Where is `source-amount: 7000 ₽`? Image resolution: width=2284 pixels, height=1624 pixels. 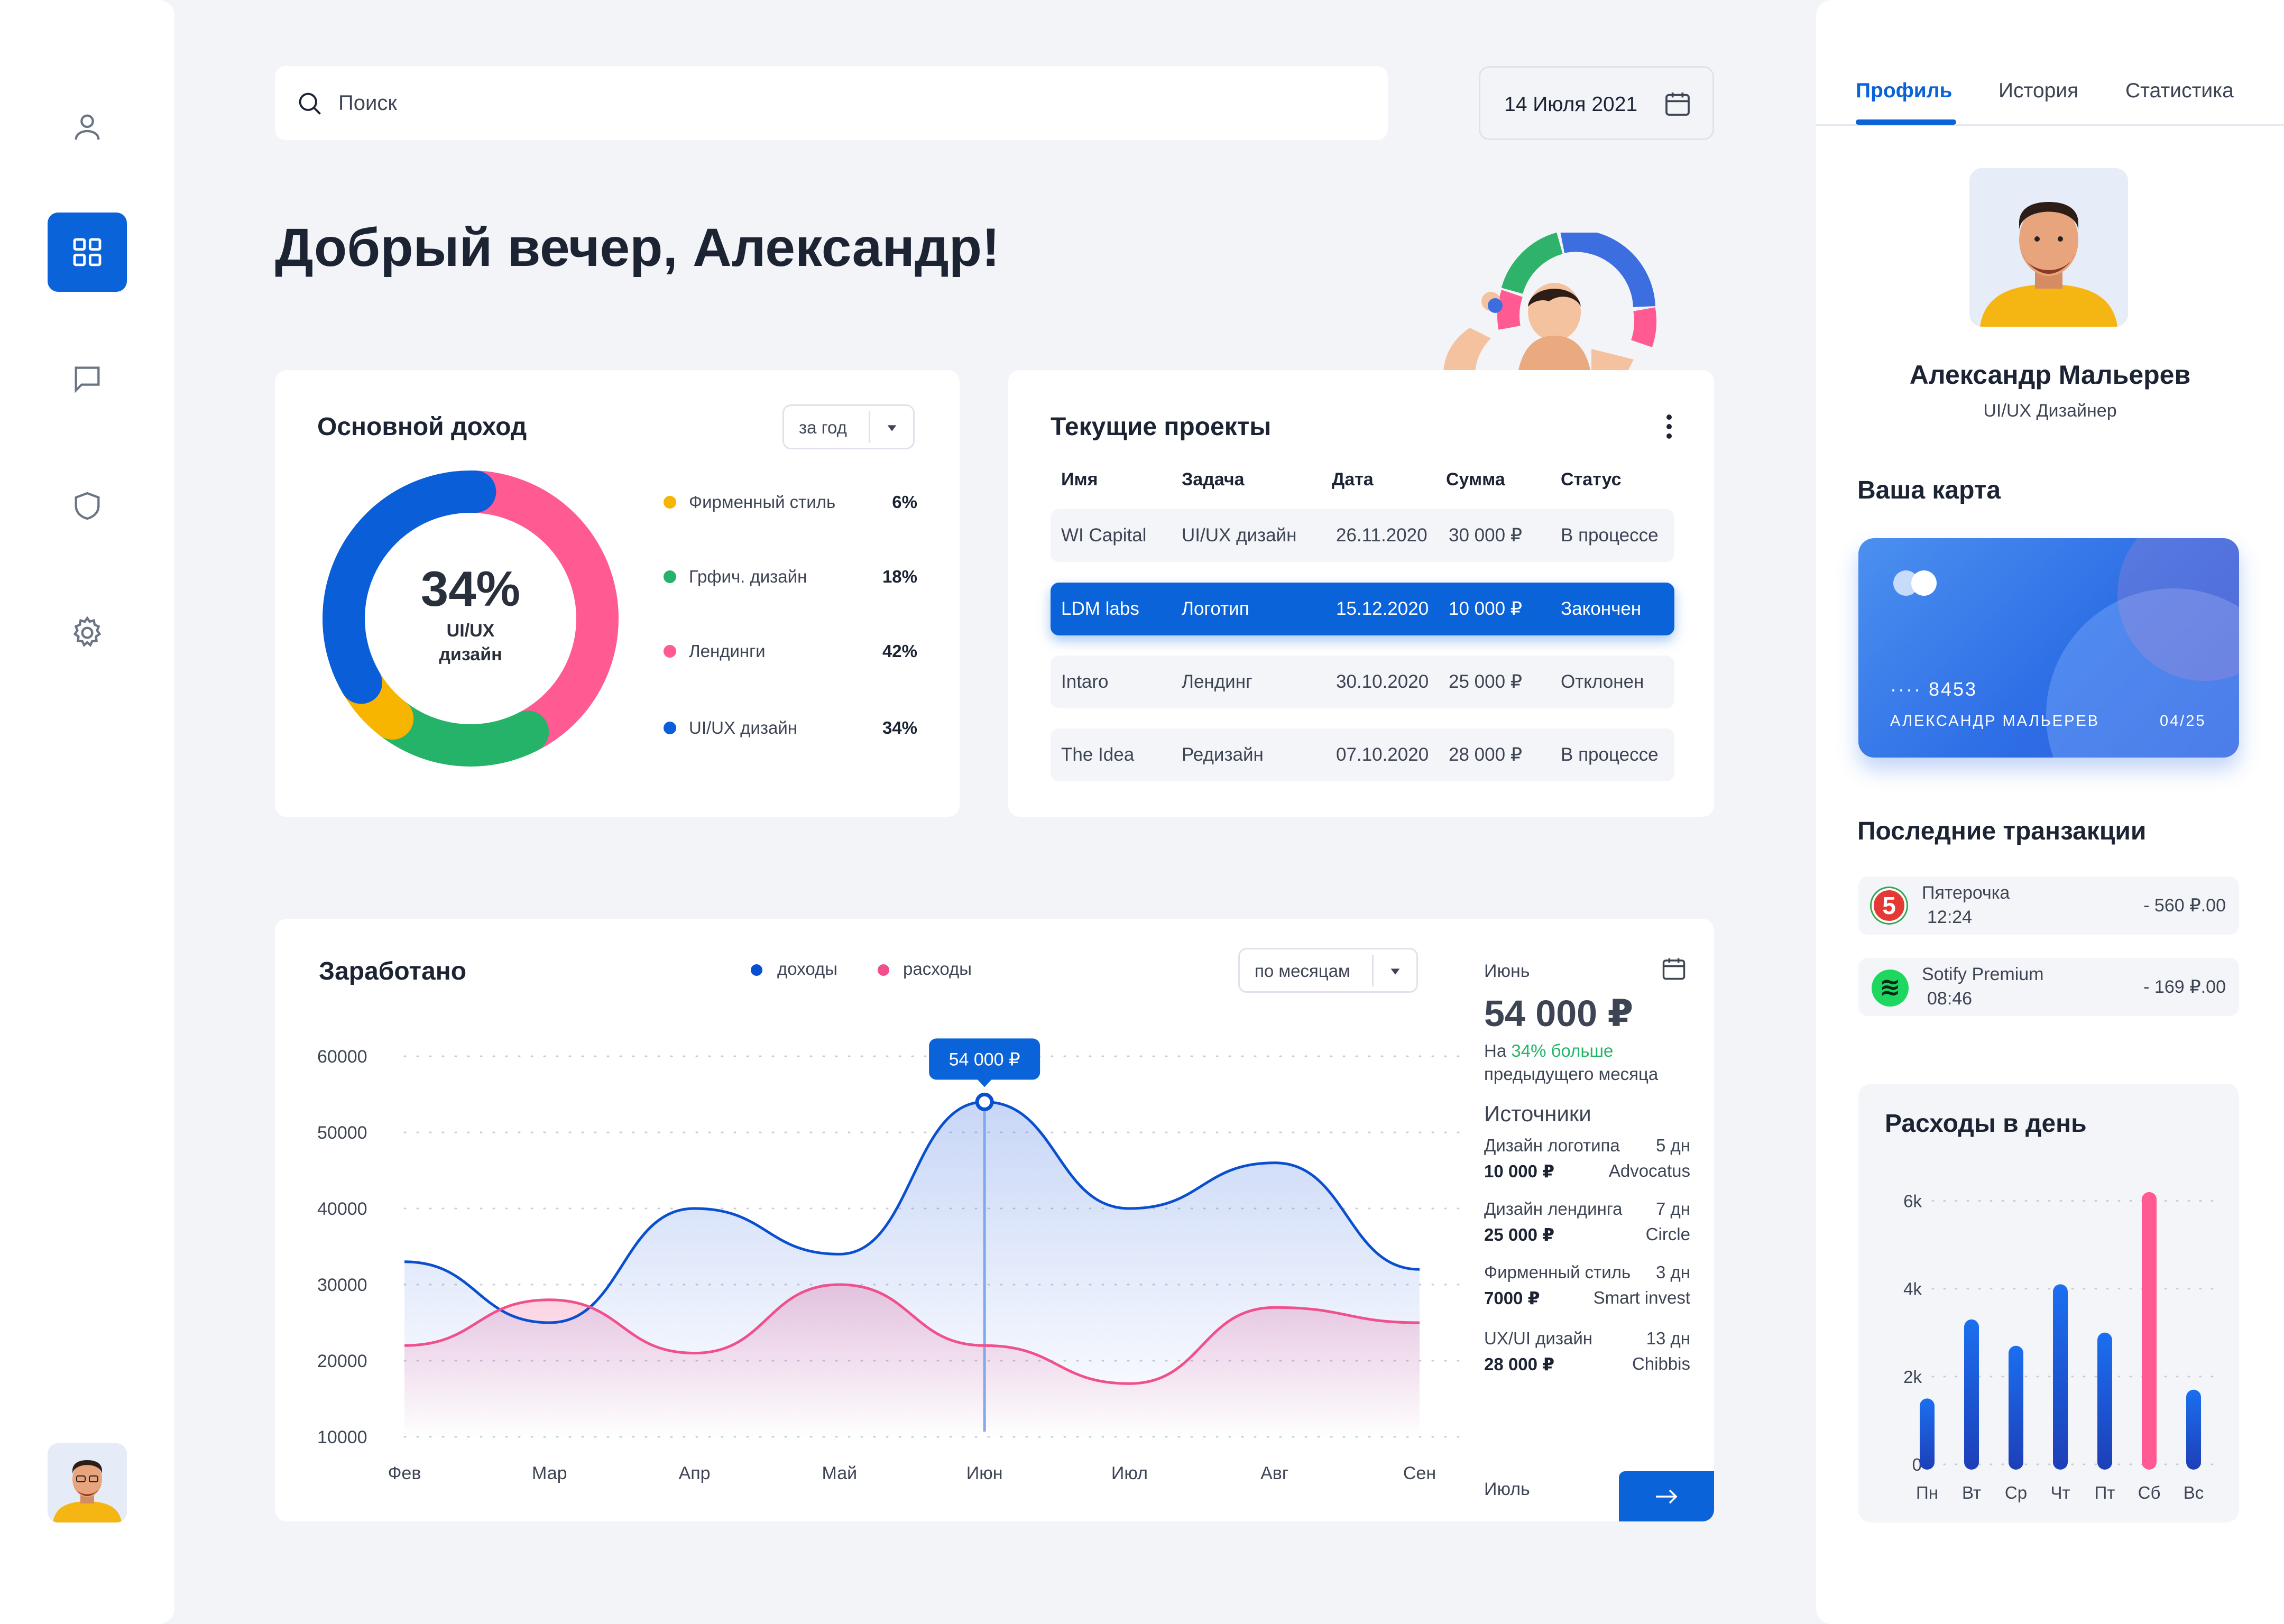 source-amount: 7000 ₽ is located at coordinates (1512, 1298).